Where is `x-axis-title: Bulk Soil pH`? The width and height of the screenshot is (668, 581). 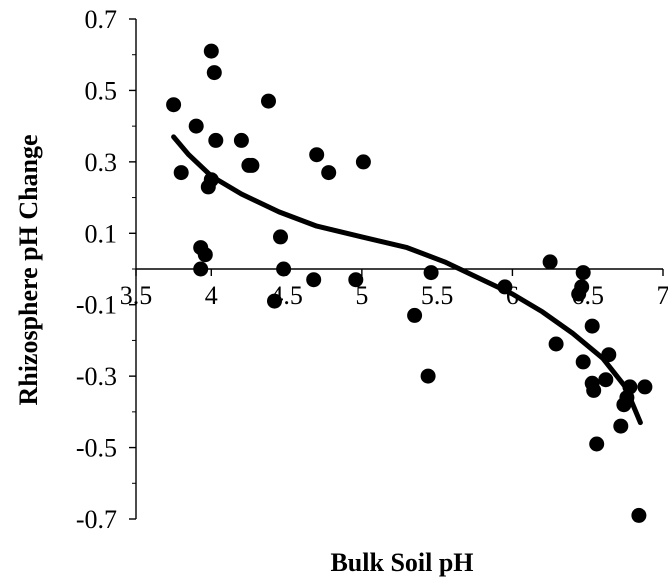
x-axis-title: Bulk Soil pH is located at coordinates (401, 562).